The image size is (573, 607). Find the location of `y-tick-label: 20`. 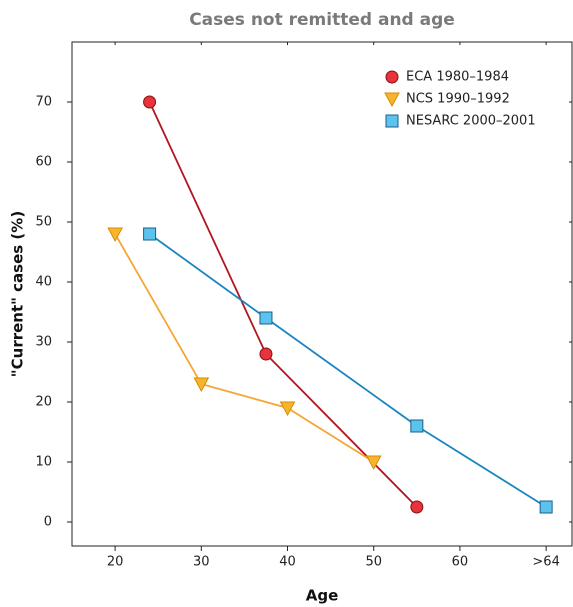

y-tick-label: 20 is located at coordinates (43, 402).